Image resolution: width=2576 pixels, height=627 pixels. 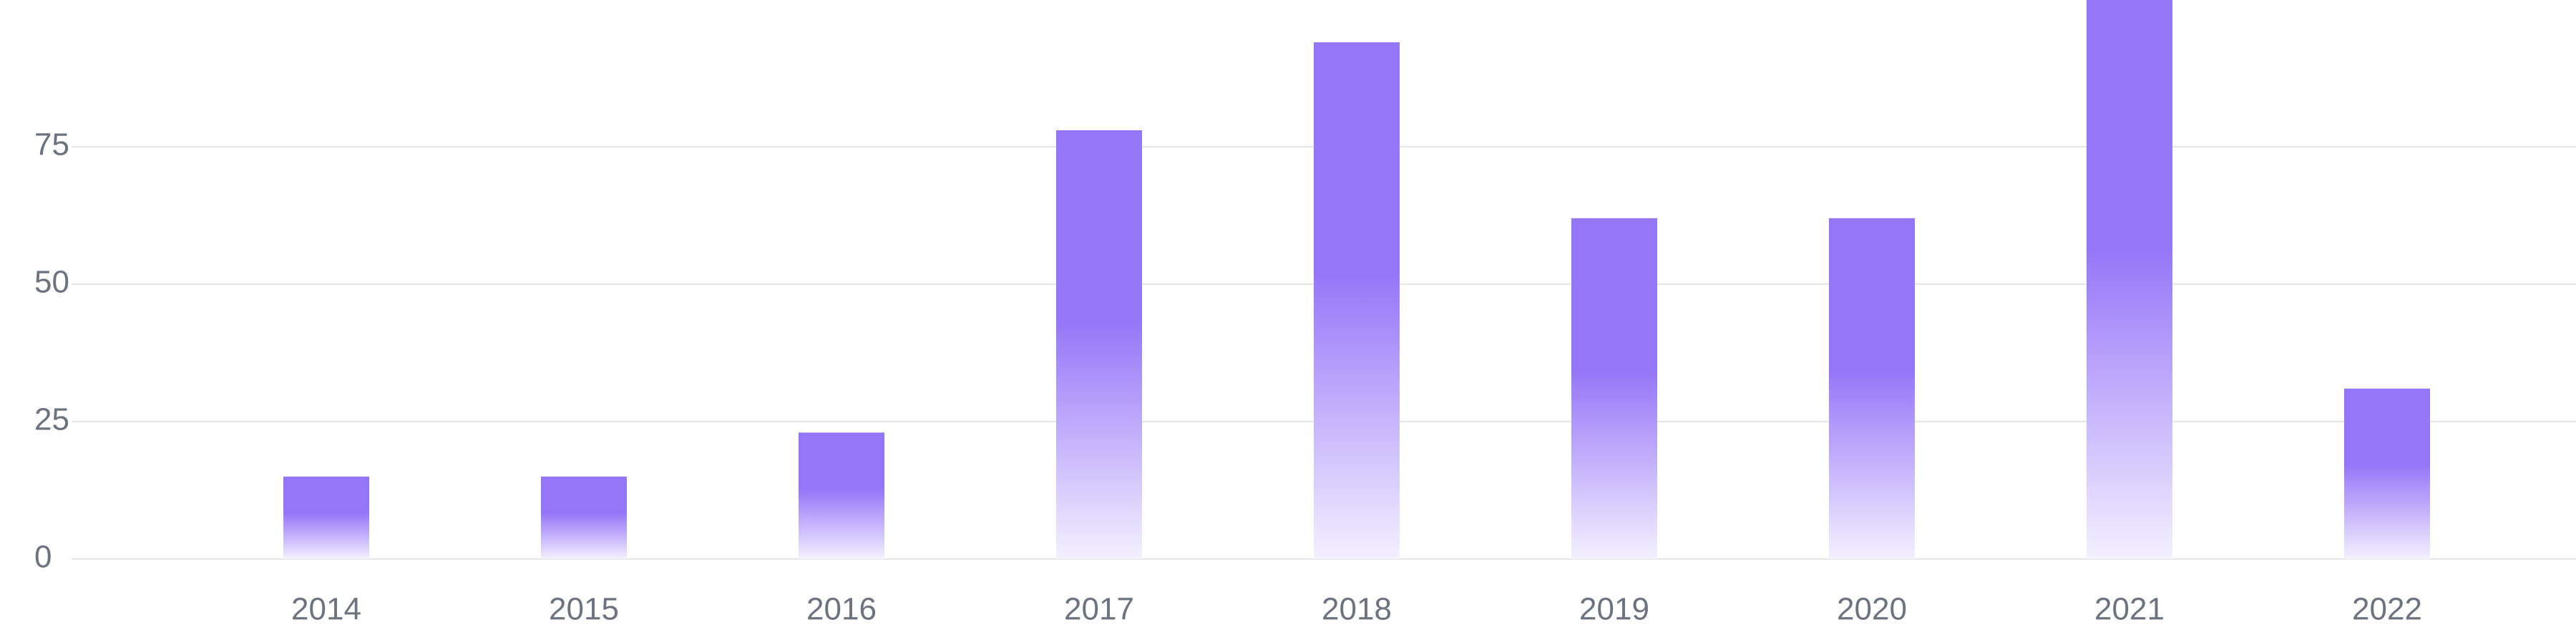 What do you see at coordinates (326, 609) in the screenshot?
I see `x-tick-label-2014: 2014` at bounding box center [326, 609].